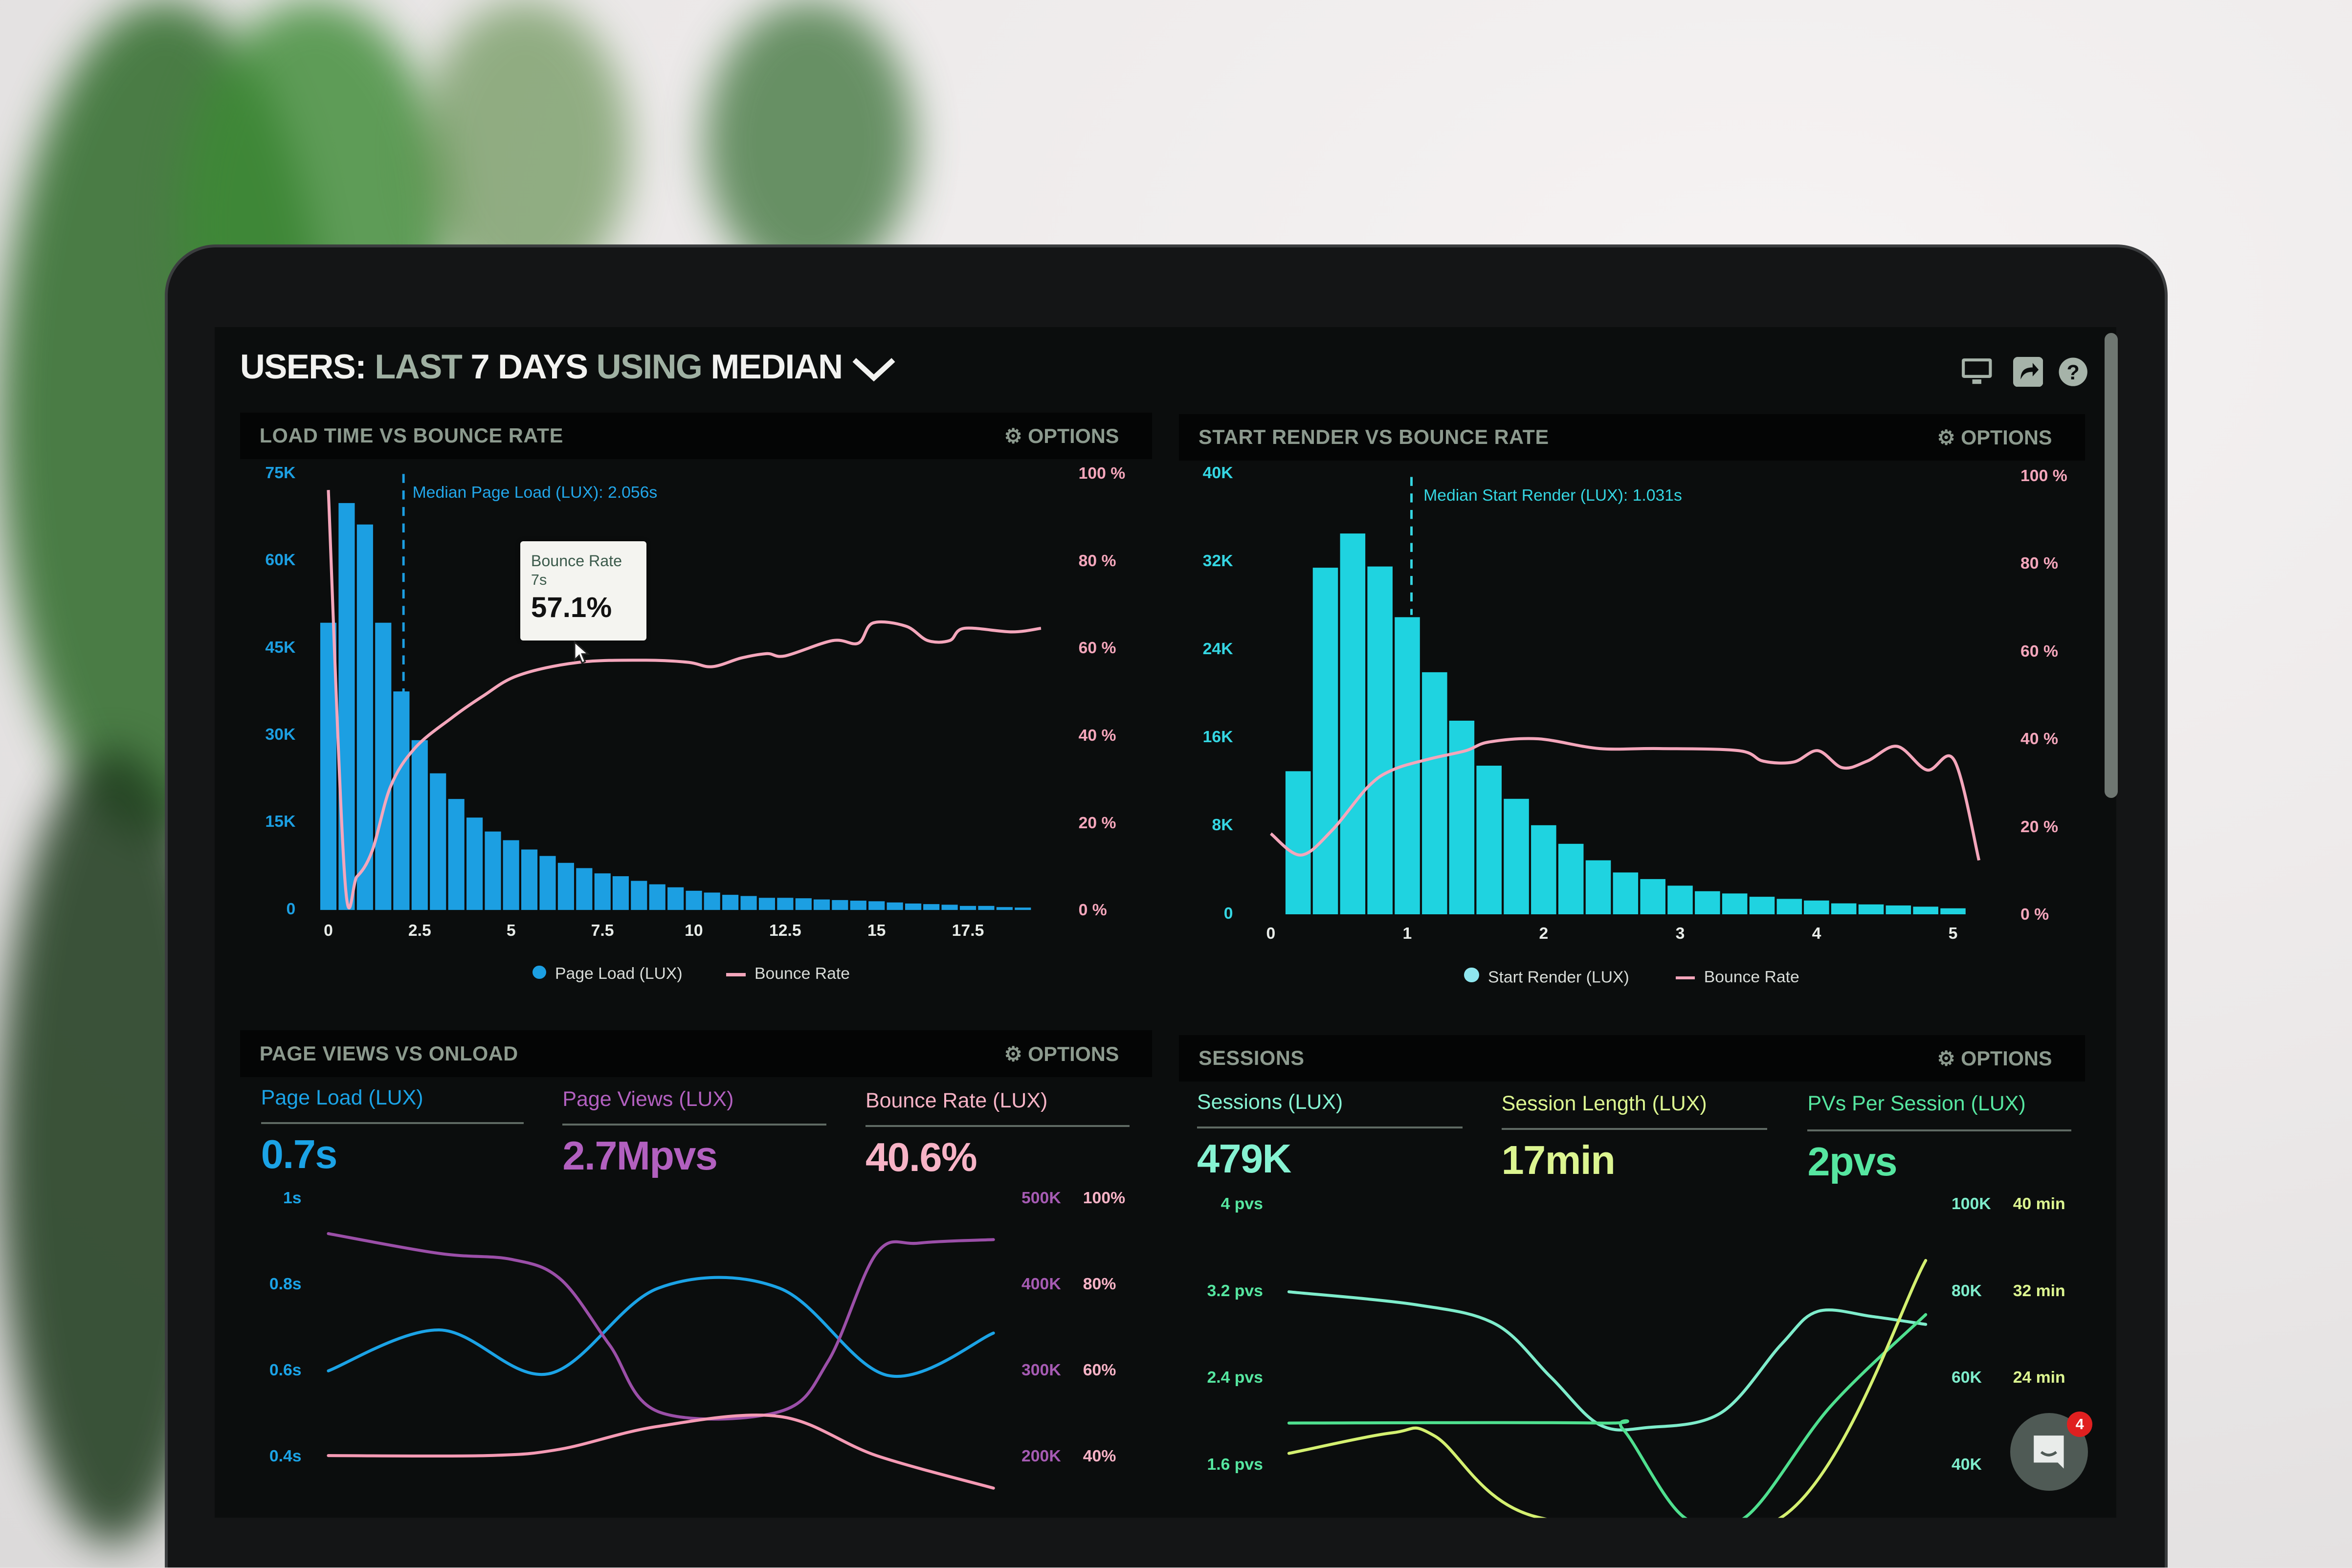 The height and width of the screenshot is (1568, 2352). I want to click on x-axis-tick-label: 2.5, so click(420, 930).